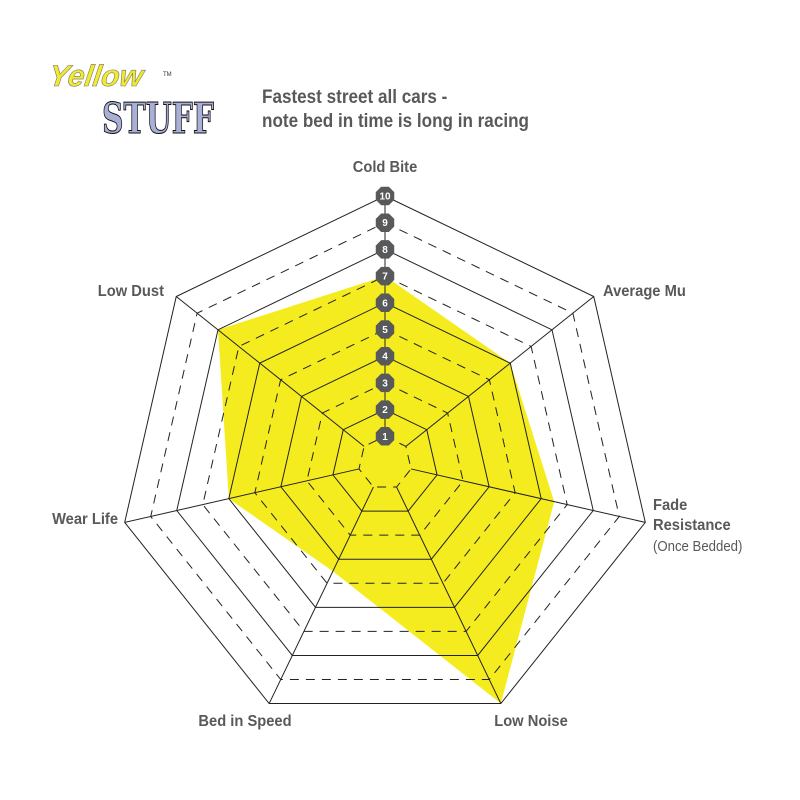  What do you see at coordinates (244, 721) in the screenshot?
I see `axis-label-bed-in-speed: Bed in Speed` at bounding box center [244, 721].